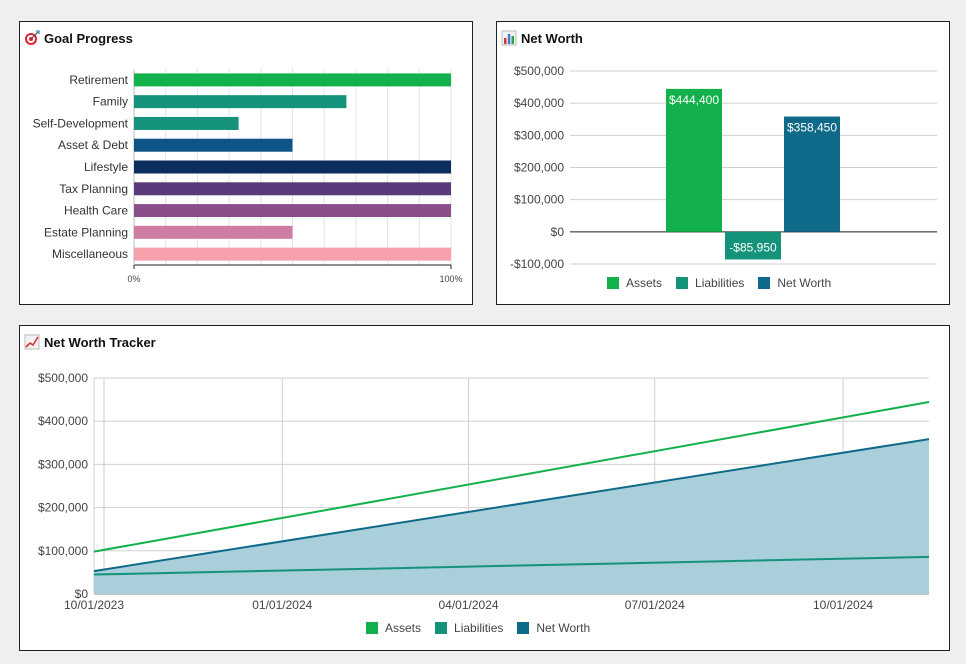 This screenshot has height=664, width=966. I want to click on goal-category-label: Estate Planning, so click(86, 232).